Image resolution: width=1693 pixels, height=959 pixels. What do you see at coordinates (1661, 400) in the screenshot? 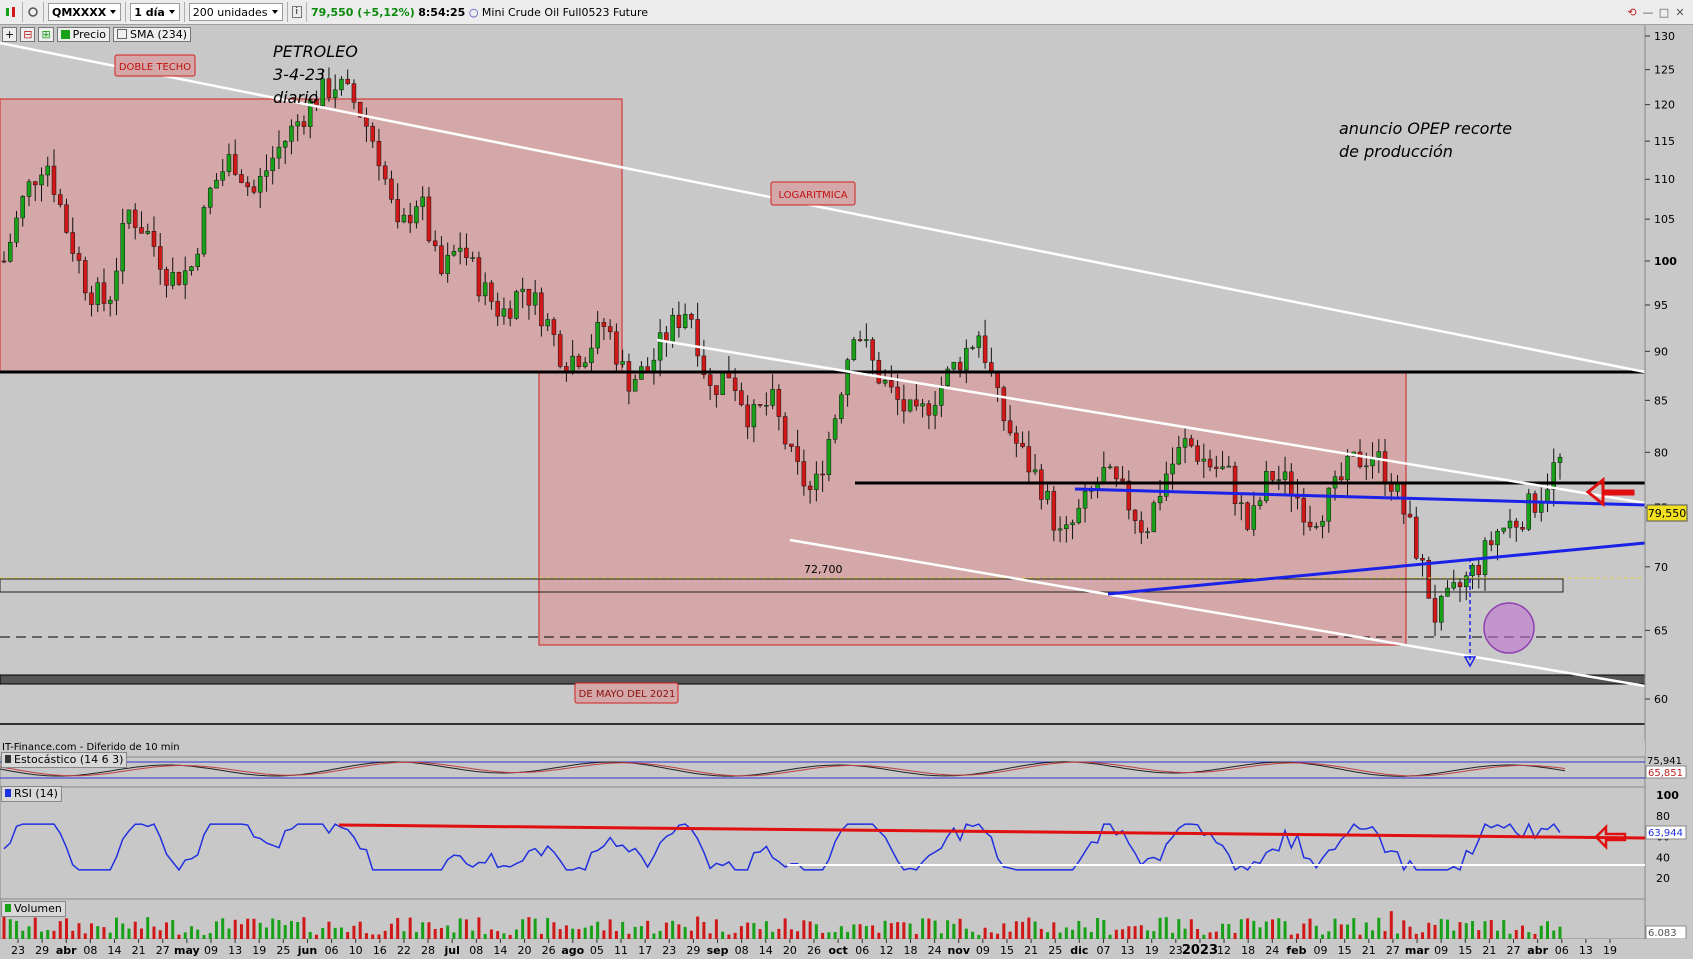
I see `y-tick-label: 85` at bounding box center [1661, 400].